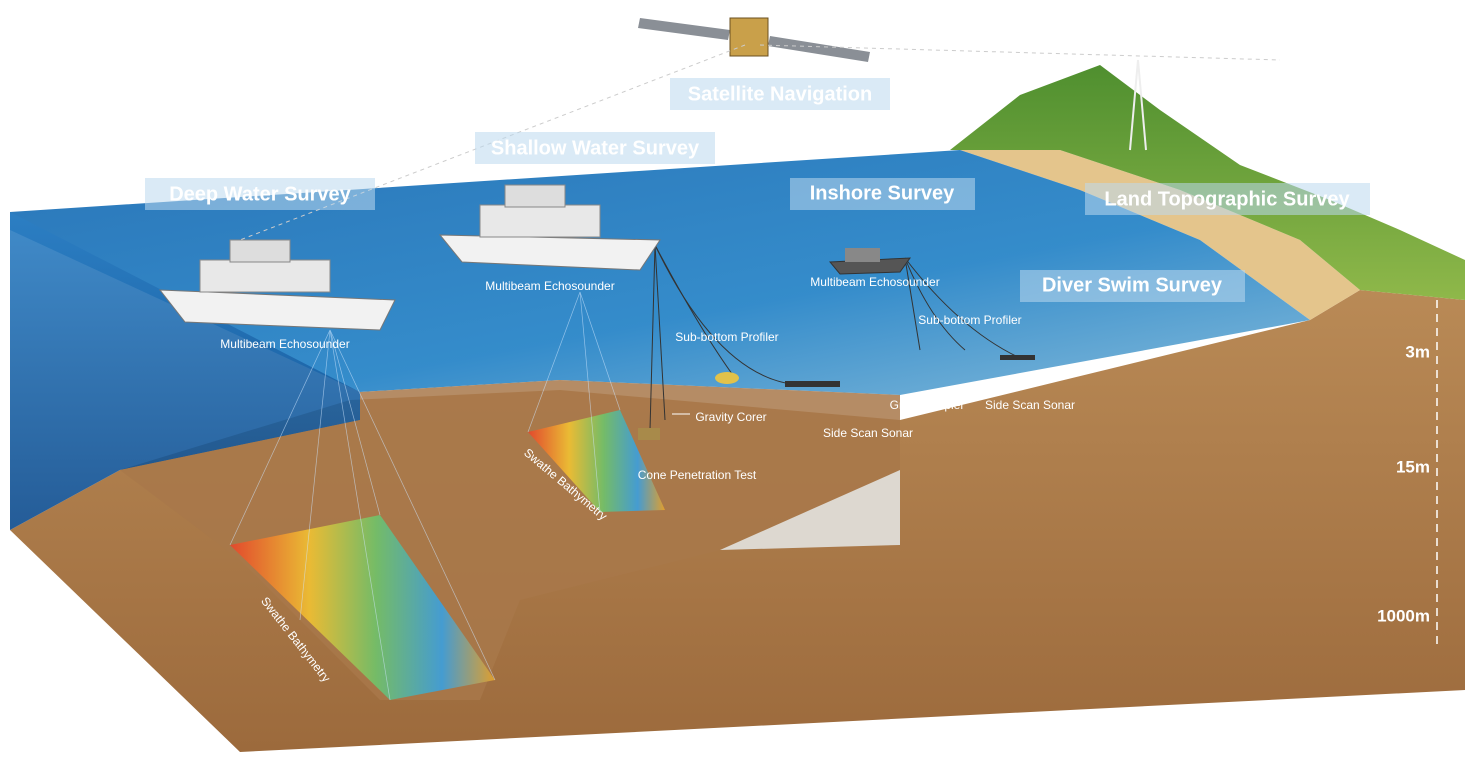  I want to click on equipment-label: Cone Penetration Test, so click(697, 475).